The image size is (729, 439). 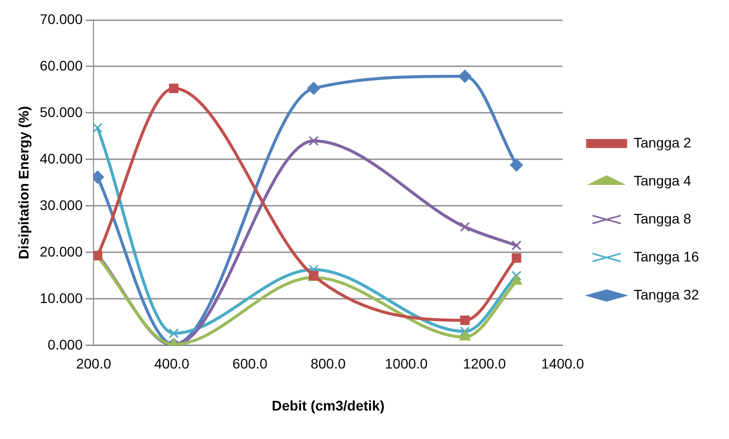 What do you see at coordinates (484, 364) in the screenshot?
I see `x-tick-label: 1200.0` at bounding box center [484, 364].